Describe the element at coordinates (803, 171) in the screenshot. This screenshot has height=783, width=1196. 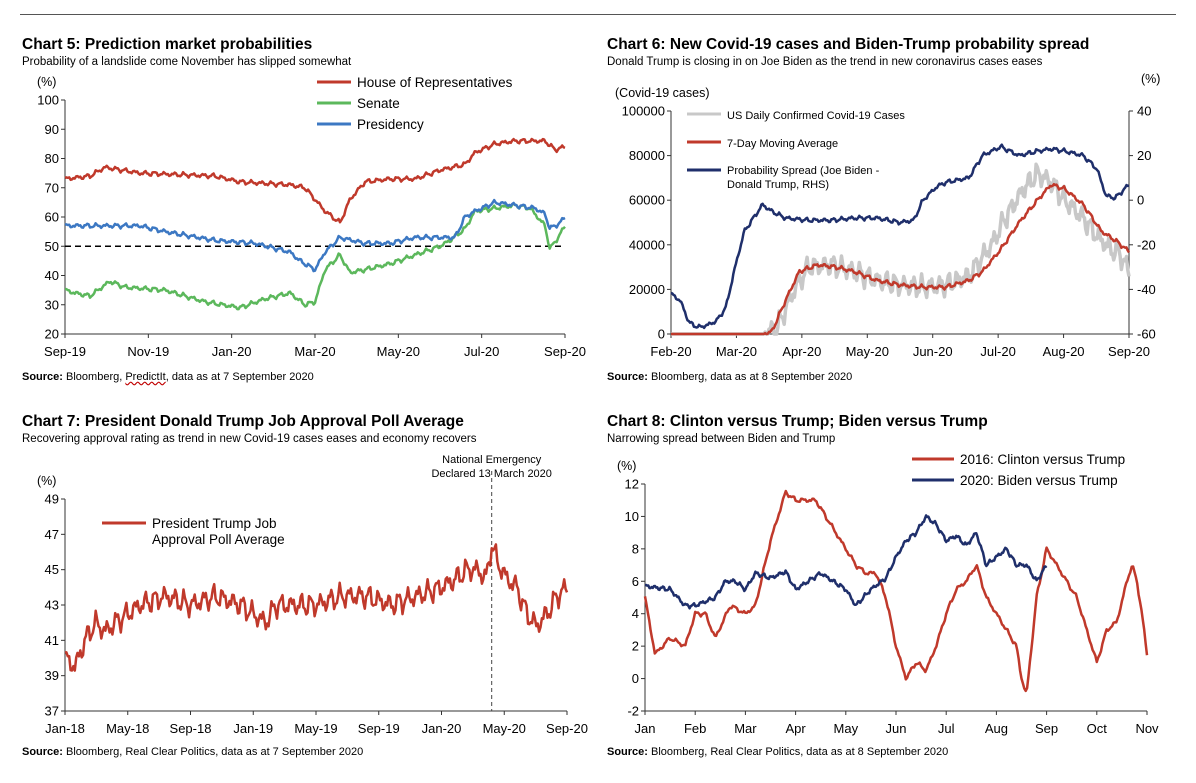
I see `legend-label: Probability Spread (Joe Biden -` at that location.